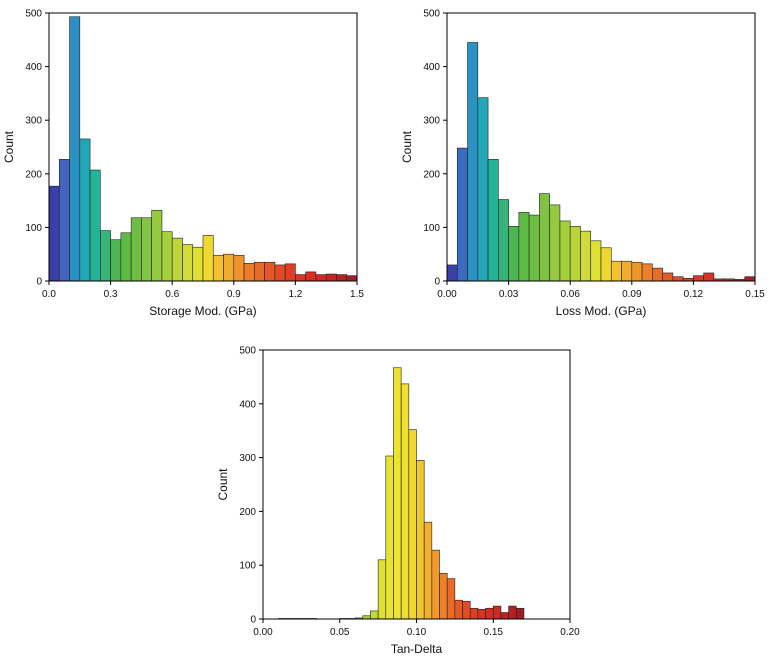  I want to click on storage-y-axis-label: Count, so click(9, 146).